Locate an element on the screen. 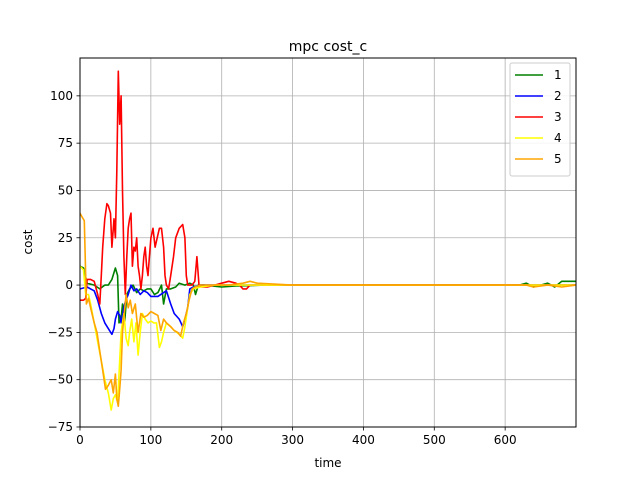 The image size is (640, 480). x-axis-label: time is located at coordinates (327, 463).